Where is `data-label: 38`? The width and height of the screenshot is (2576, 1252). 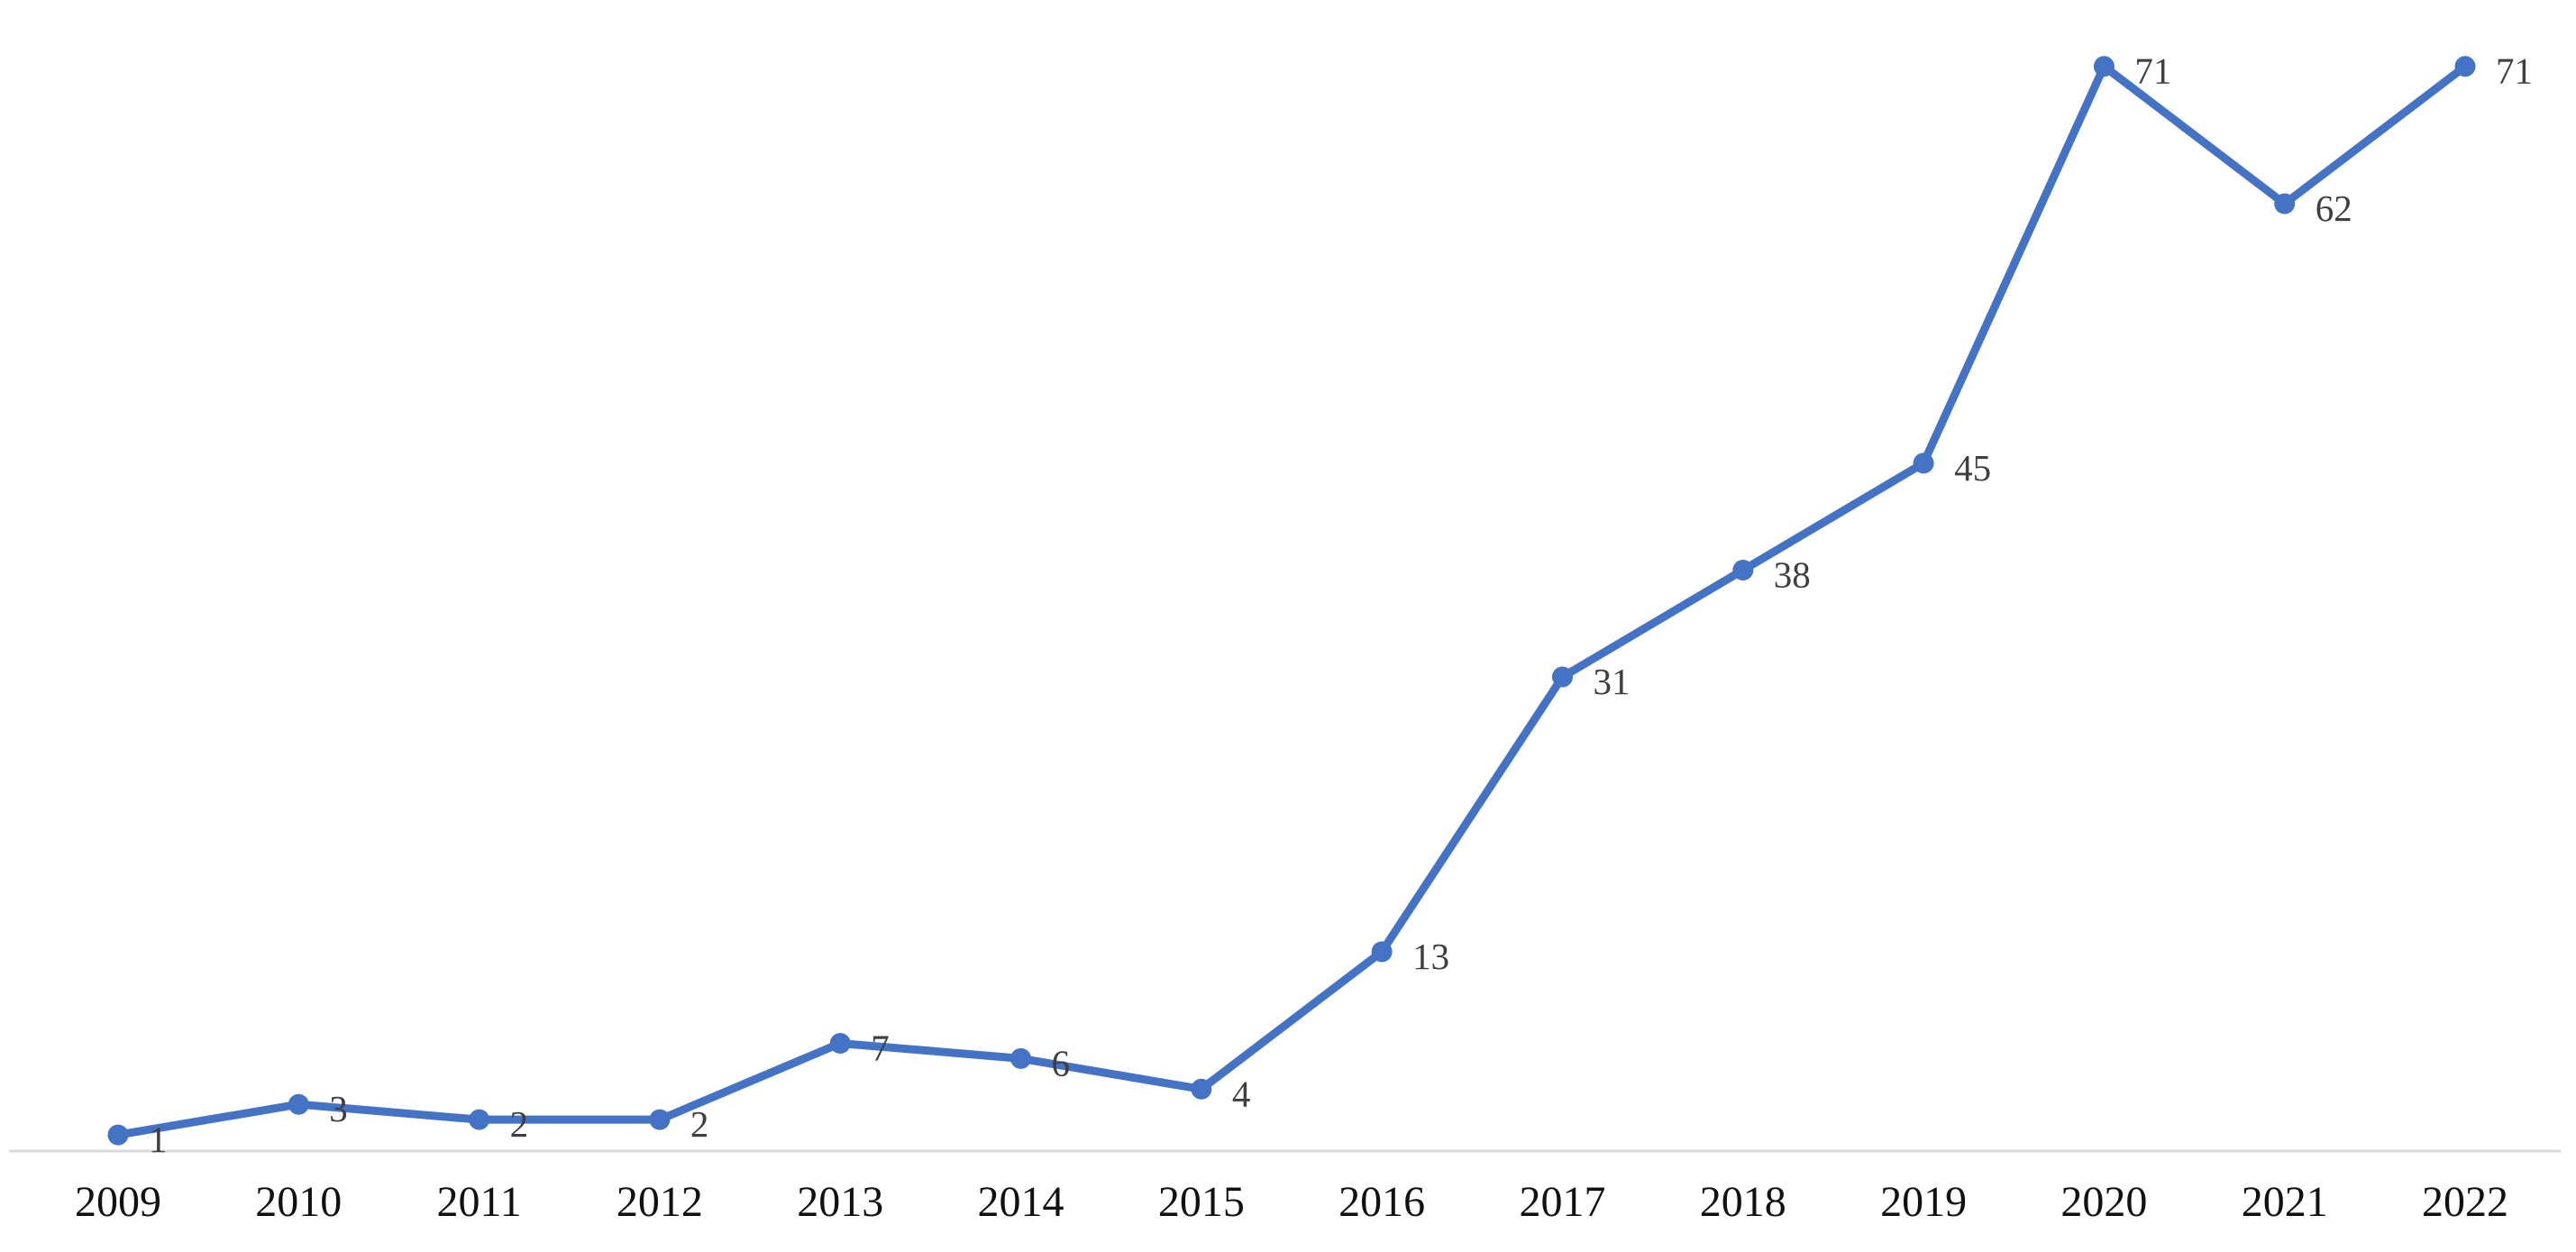 data-label: 38 is located at coordinates (1792, 574).